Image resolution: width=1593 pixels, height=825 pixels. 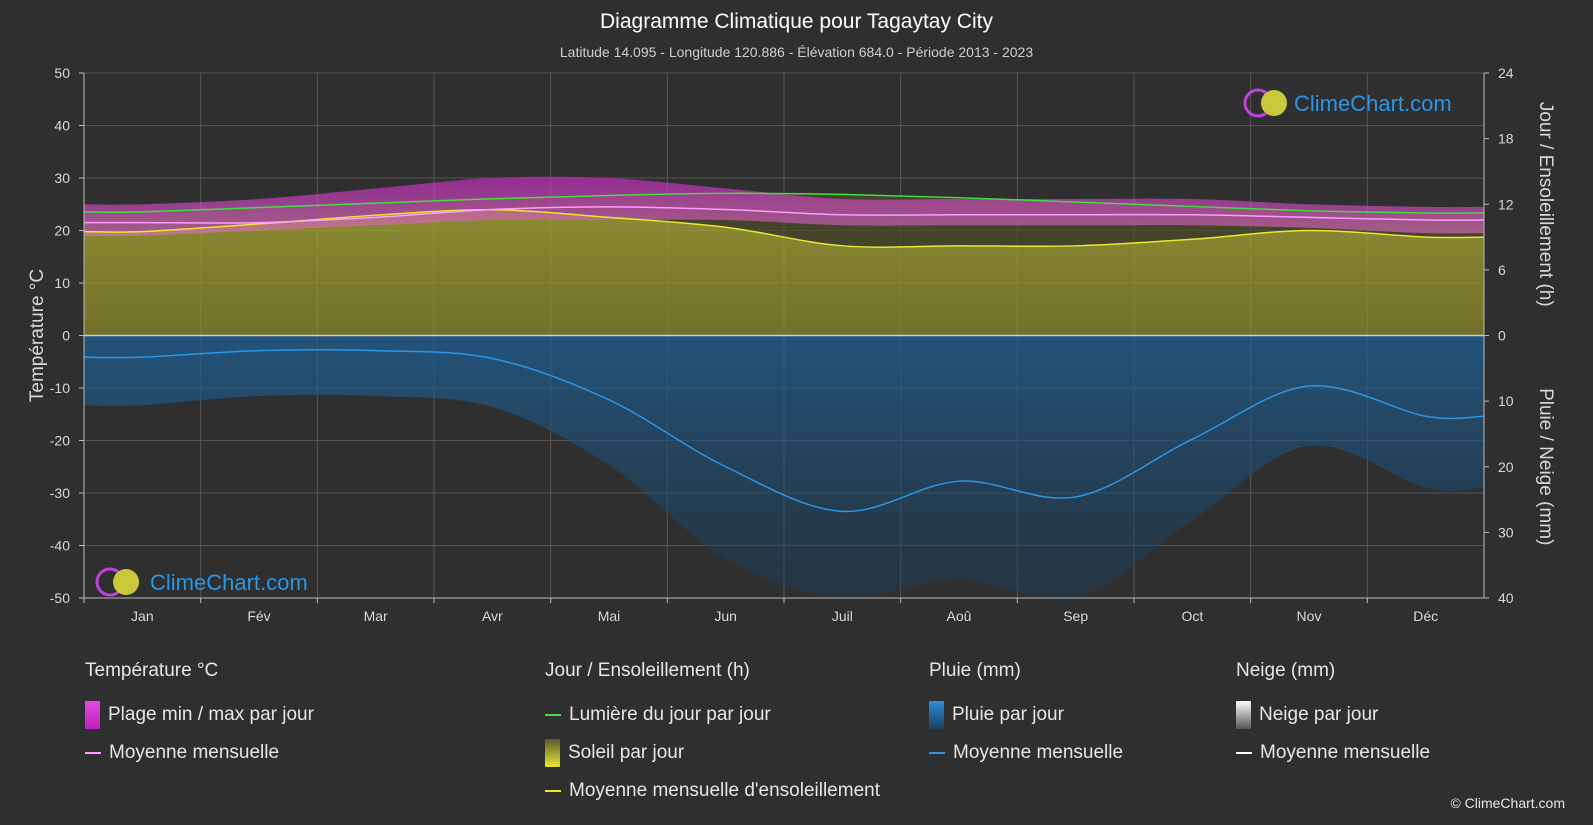 What do you see at coordinates (1244, 753) in the screenshot?
I see `snow-mean-swatch` at bounding box center [1244, 753].